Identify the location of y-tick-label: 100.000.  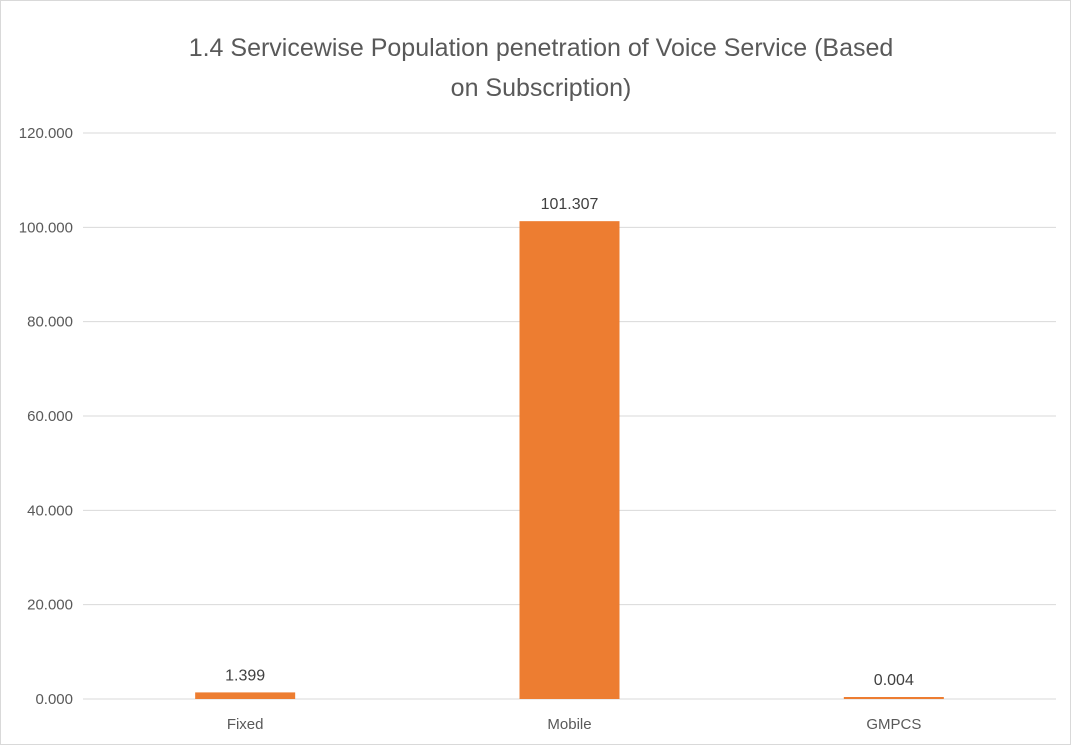
(46, 227).